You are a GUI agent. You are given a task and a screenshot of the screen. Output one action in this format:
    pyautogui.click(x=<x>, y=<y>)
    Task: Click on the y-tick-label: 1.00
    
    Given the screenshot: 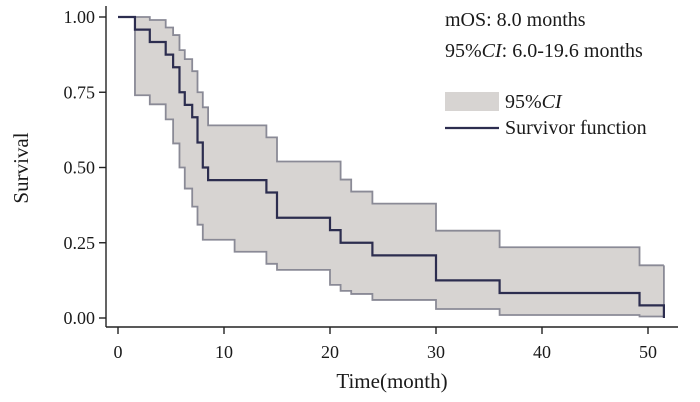 What is the action you would take?
    pyautogui.click(x=80, y=17)
    